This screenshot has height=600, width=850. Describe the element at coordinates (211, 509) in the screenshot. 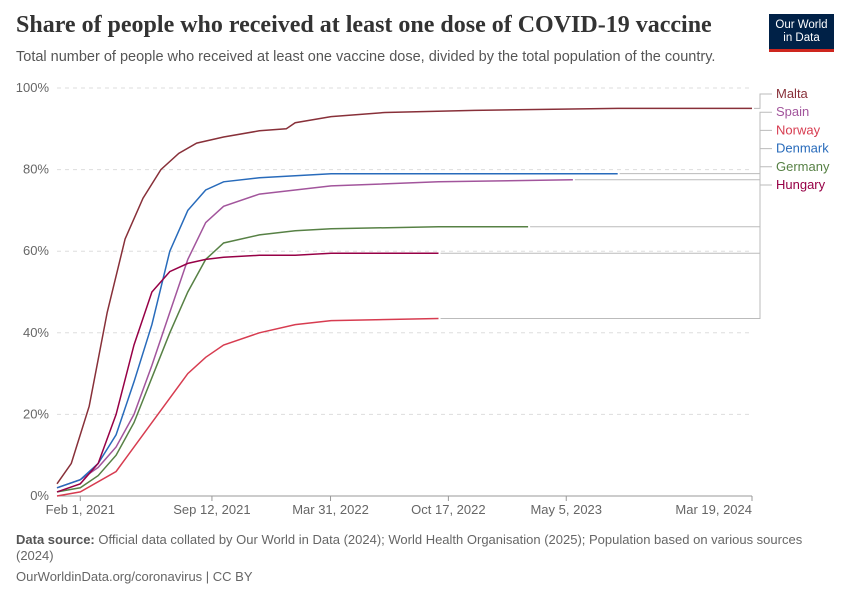

I see `x-tick-label: Sep 12, 2021` at that location.